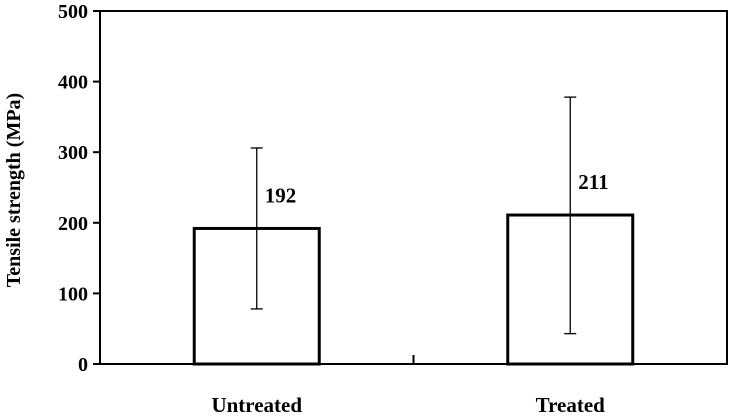 This screenshot has width=731, height=416. Describe the element at coordinates (73, 153) in the screenshot. I see `y-tick-label: 300` at that location.